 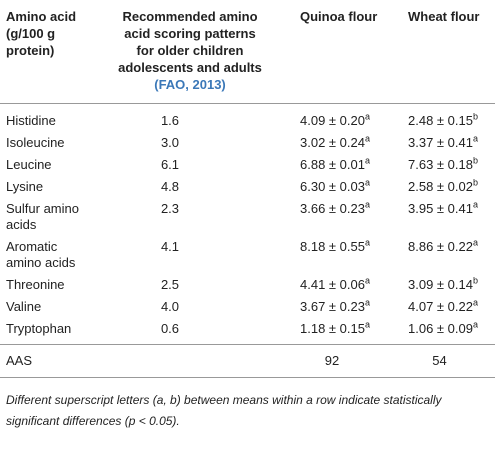 I want to click on aas-wheat: 54, so click(x=442, y=361).